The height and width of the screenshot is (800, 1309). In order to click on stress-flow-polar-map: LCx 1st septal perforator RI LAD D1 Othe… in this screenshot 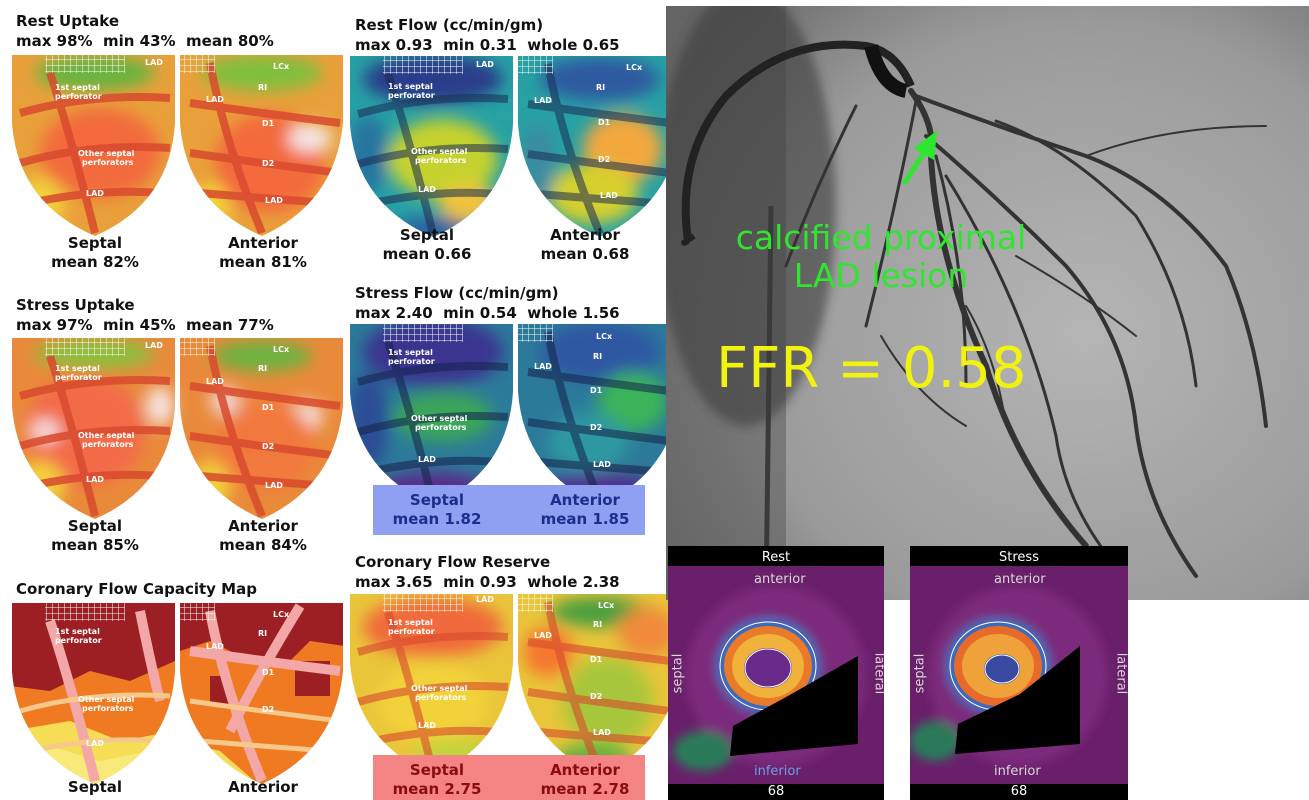, I will do `click(515, 414)`.